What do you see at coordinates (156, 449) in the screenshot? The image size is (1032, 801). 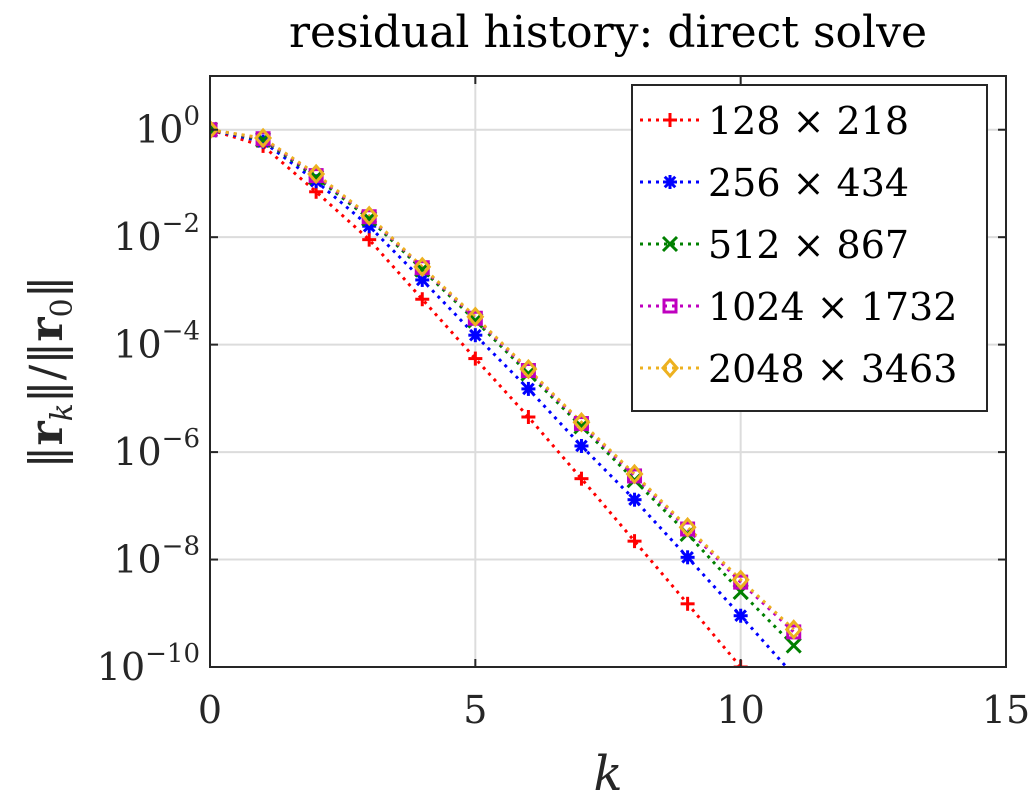 I see `y-tick-label: 10⁻⁶` at bounding box center [156, 449].